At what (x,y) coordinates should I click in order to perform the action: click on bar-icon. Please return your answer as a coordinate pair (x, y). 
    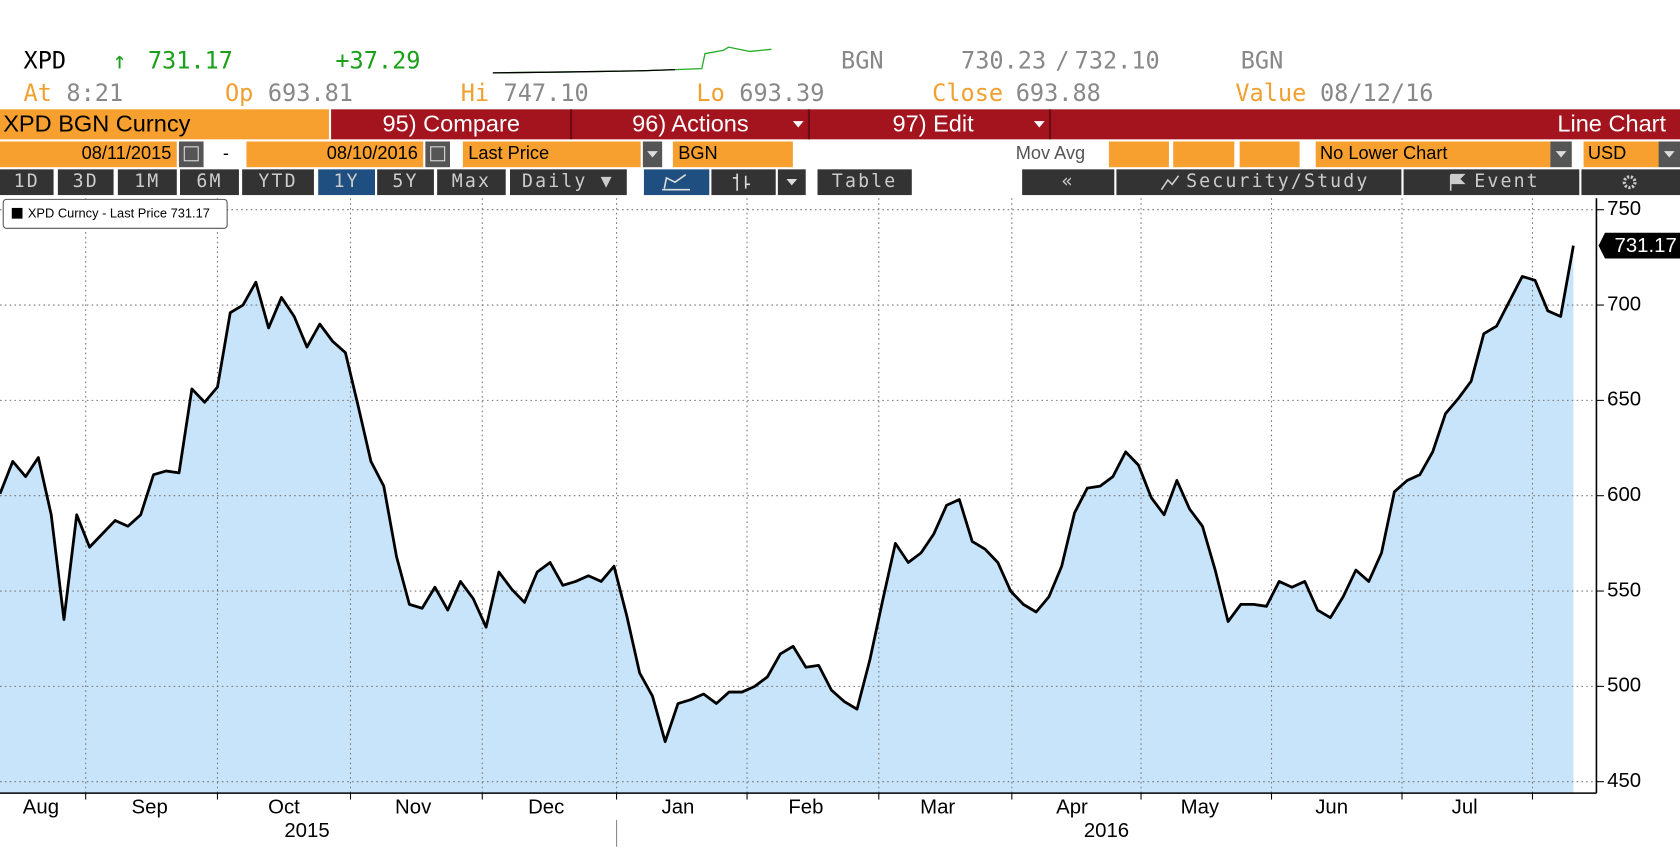
    Looking at the image, I should click on (741, 182).